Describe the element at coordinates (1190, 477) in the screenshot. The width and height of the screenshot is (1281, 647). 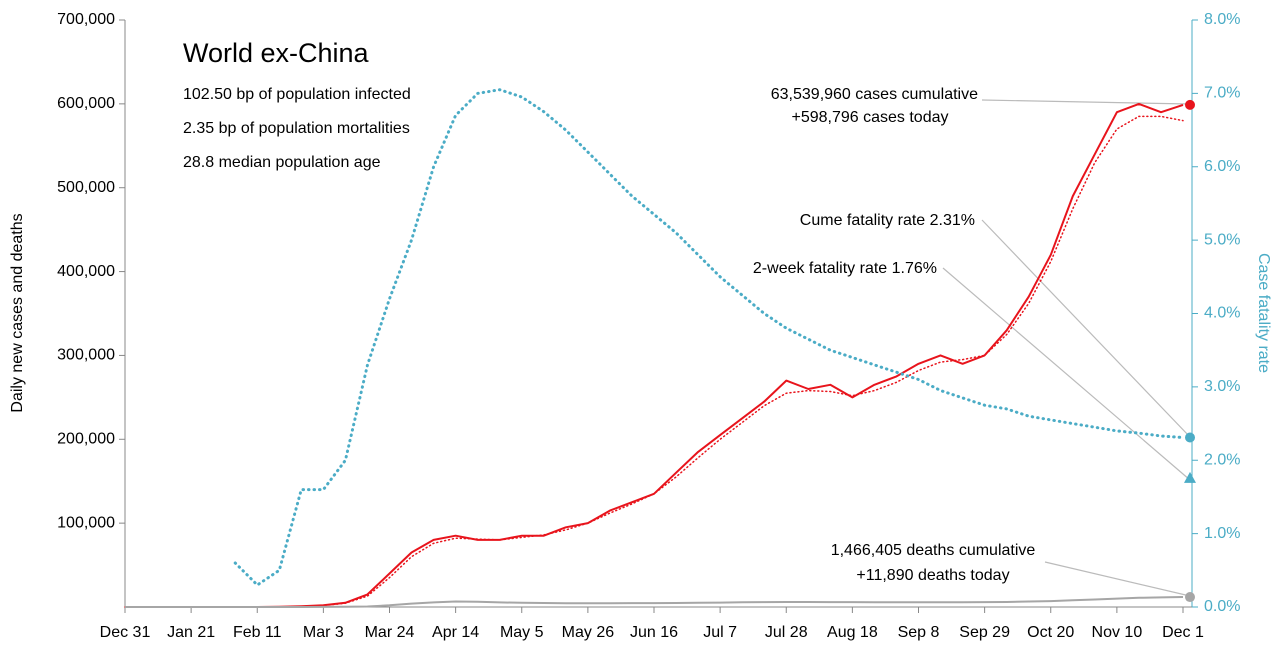
I see `annotation-marker` at that location.